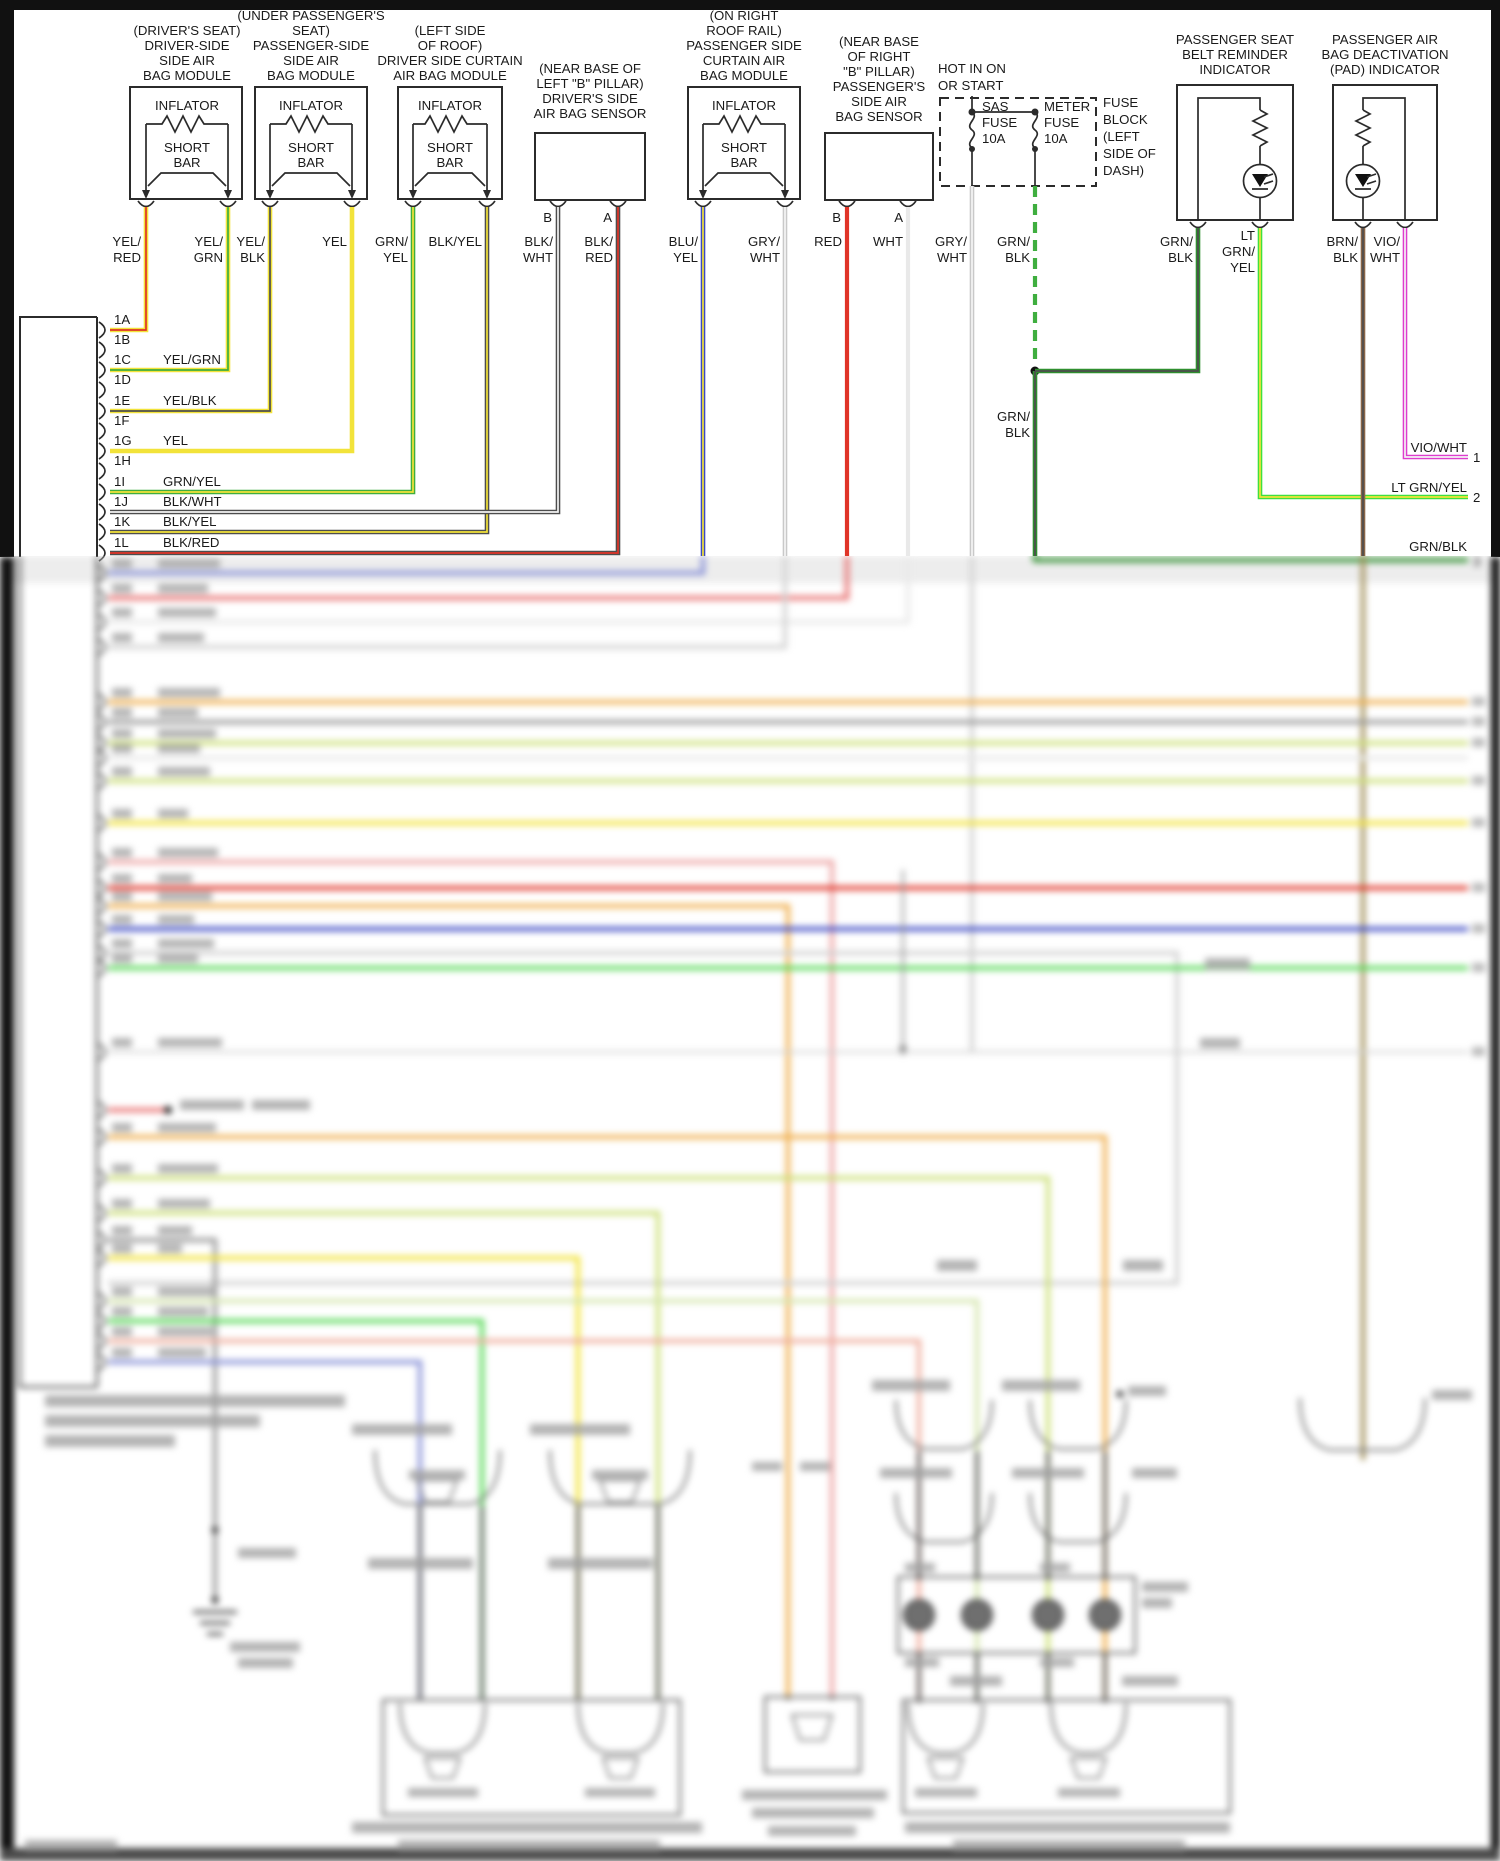  What do you see at coordinates (744, 147) in the screenshot?
I see `svg-text: SHORT` at bounding box center [744, 147].